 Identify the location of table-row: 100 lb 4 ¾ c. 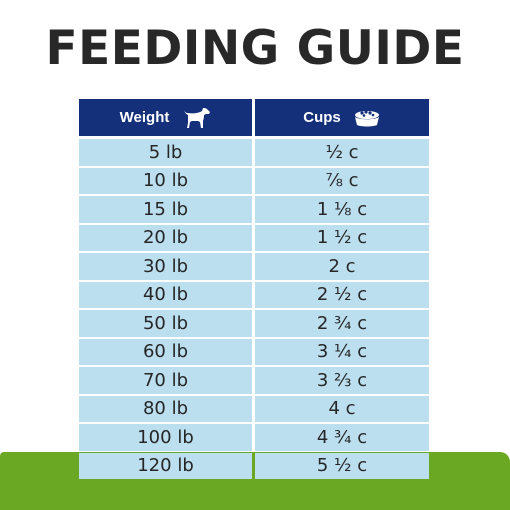
(254, 437).